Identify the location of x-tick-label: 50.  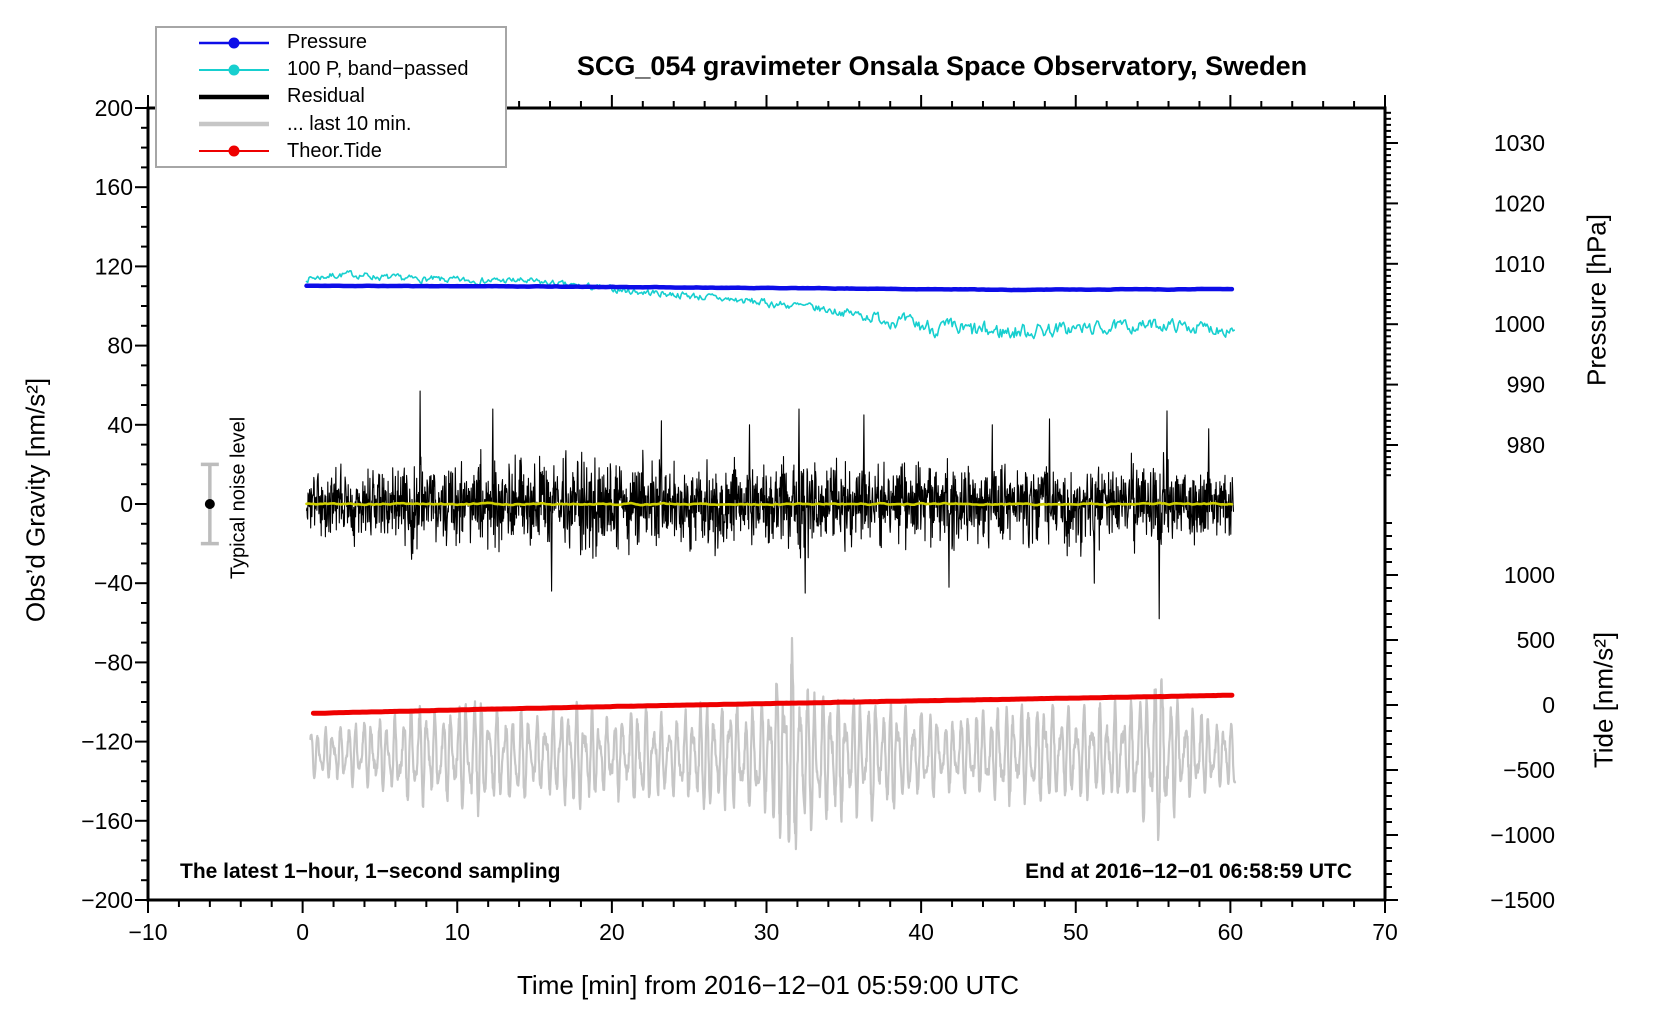
(1076, 932).